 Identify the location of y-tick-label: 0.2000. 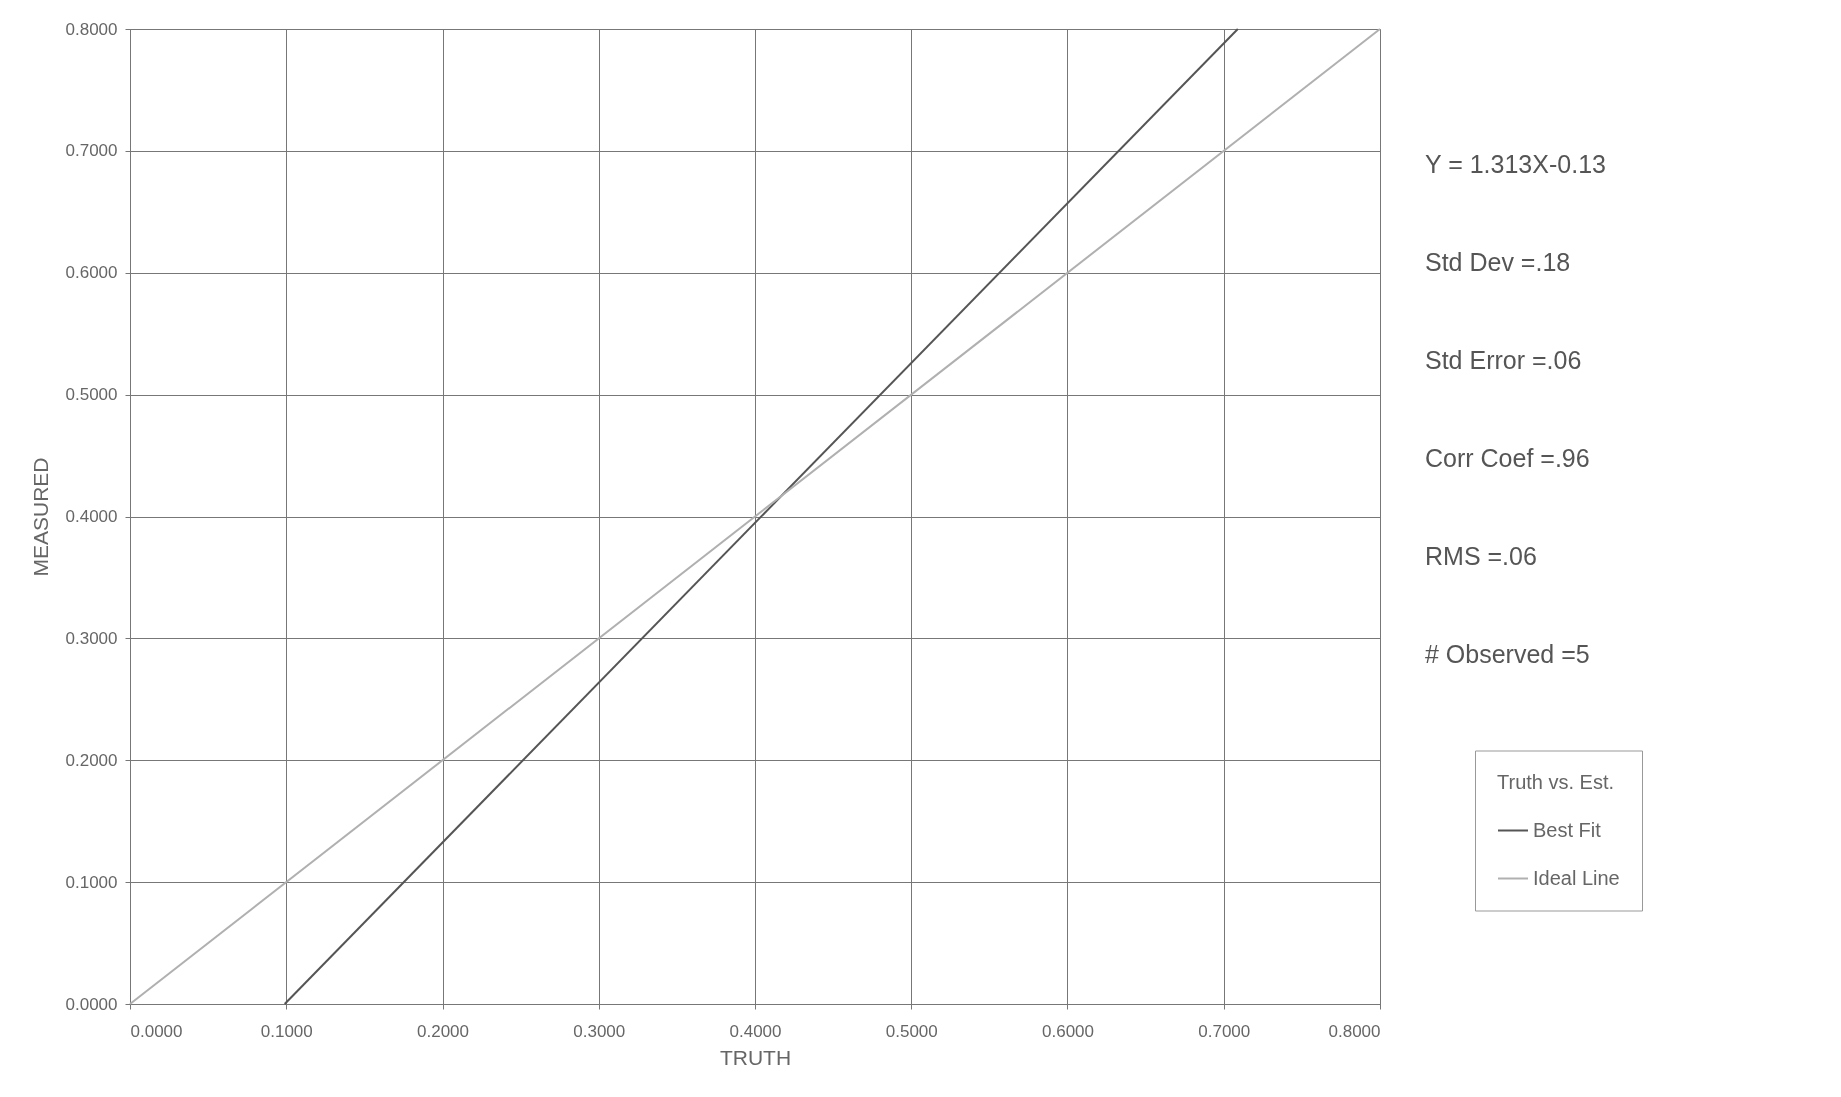
(91, 760).